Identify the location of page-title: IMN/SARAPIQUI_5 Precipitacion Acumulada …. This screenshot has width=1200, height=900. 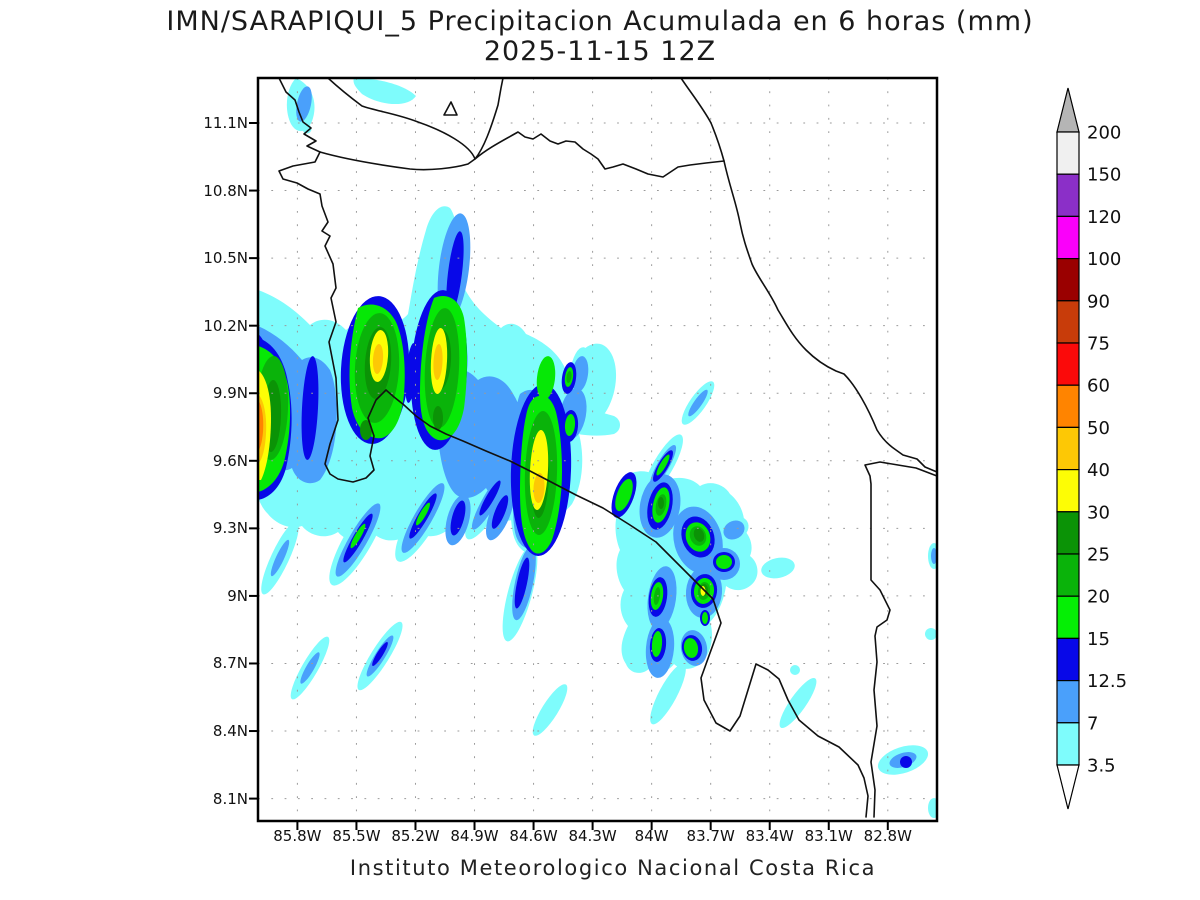
(600, 21).